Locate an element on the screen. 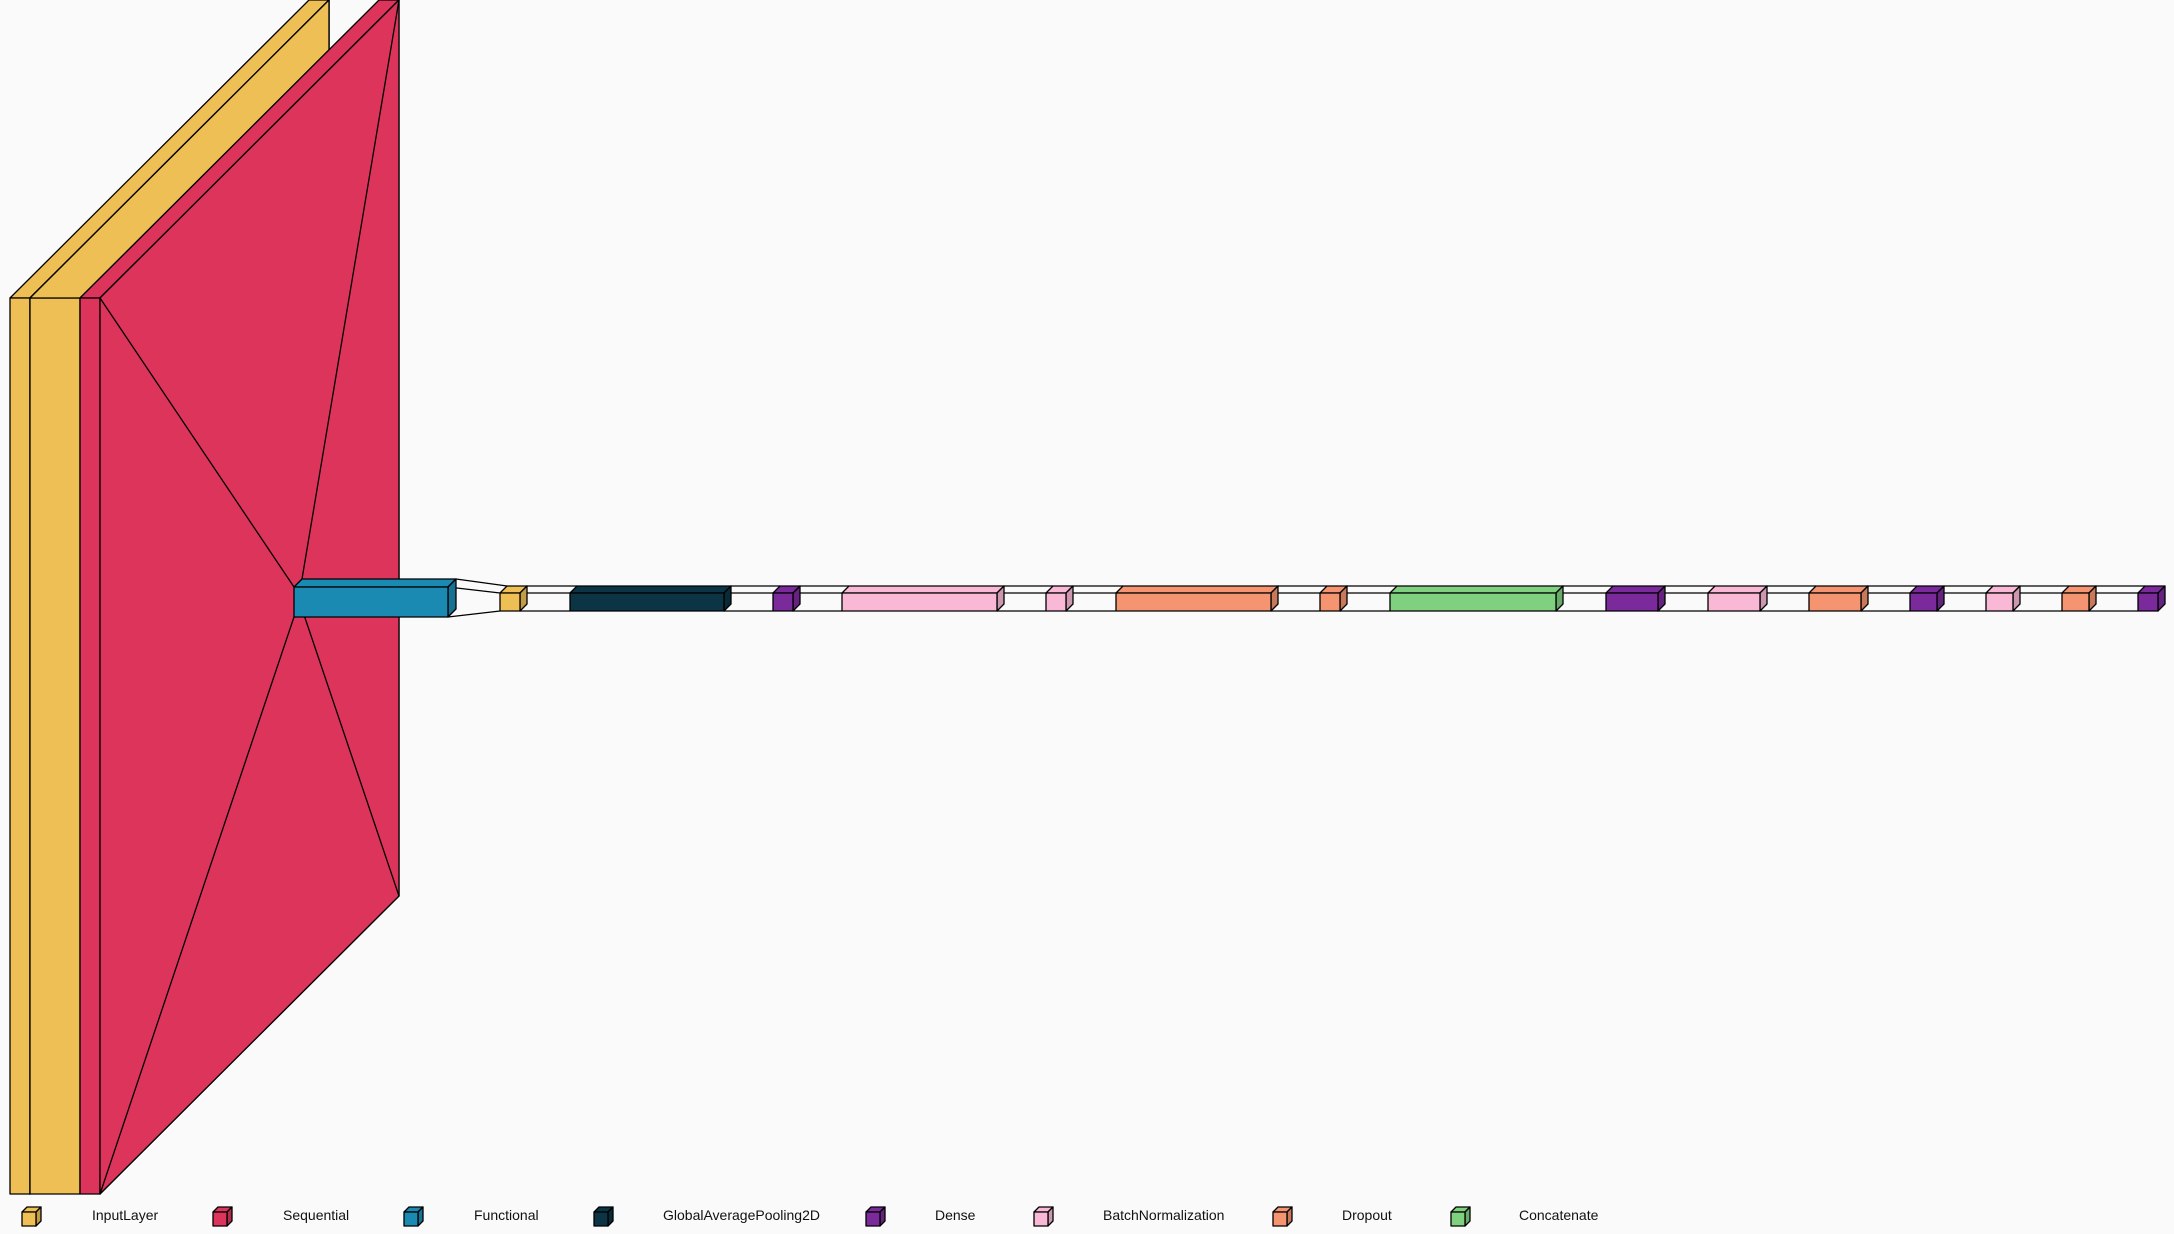 The width and height of the screenshot is (2174, 1234). legend-item-bn: BatchNormalization is located at coordinates (1128, 1216).